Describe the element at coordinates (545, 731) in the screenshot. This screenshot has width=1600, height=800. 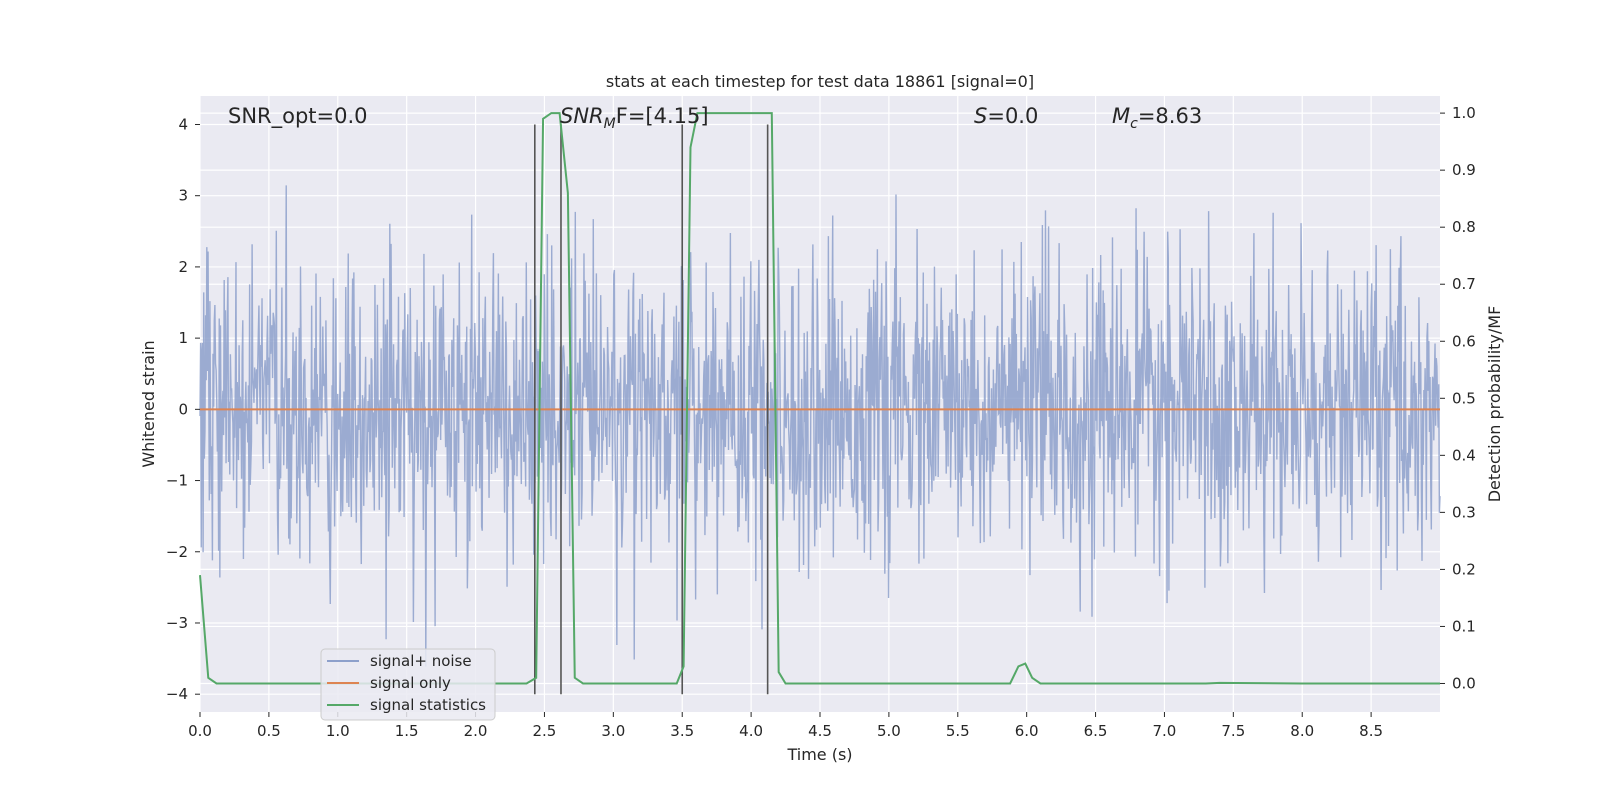
I see `x-tick-label: 2.5` at that location.